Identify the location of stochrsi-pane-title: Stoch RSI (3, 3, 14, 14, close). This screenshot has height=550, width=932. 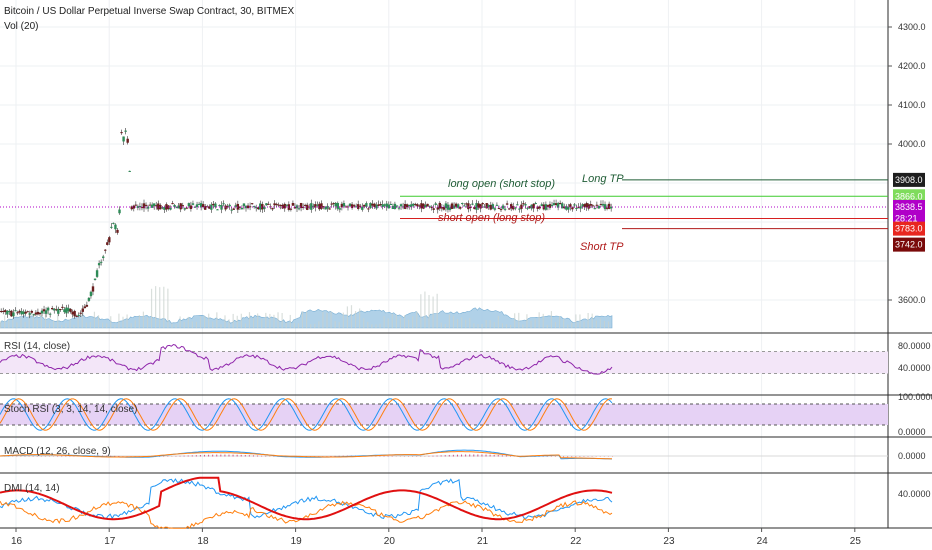
(71, 409).